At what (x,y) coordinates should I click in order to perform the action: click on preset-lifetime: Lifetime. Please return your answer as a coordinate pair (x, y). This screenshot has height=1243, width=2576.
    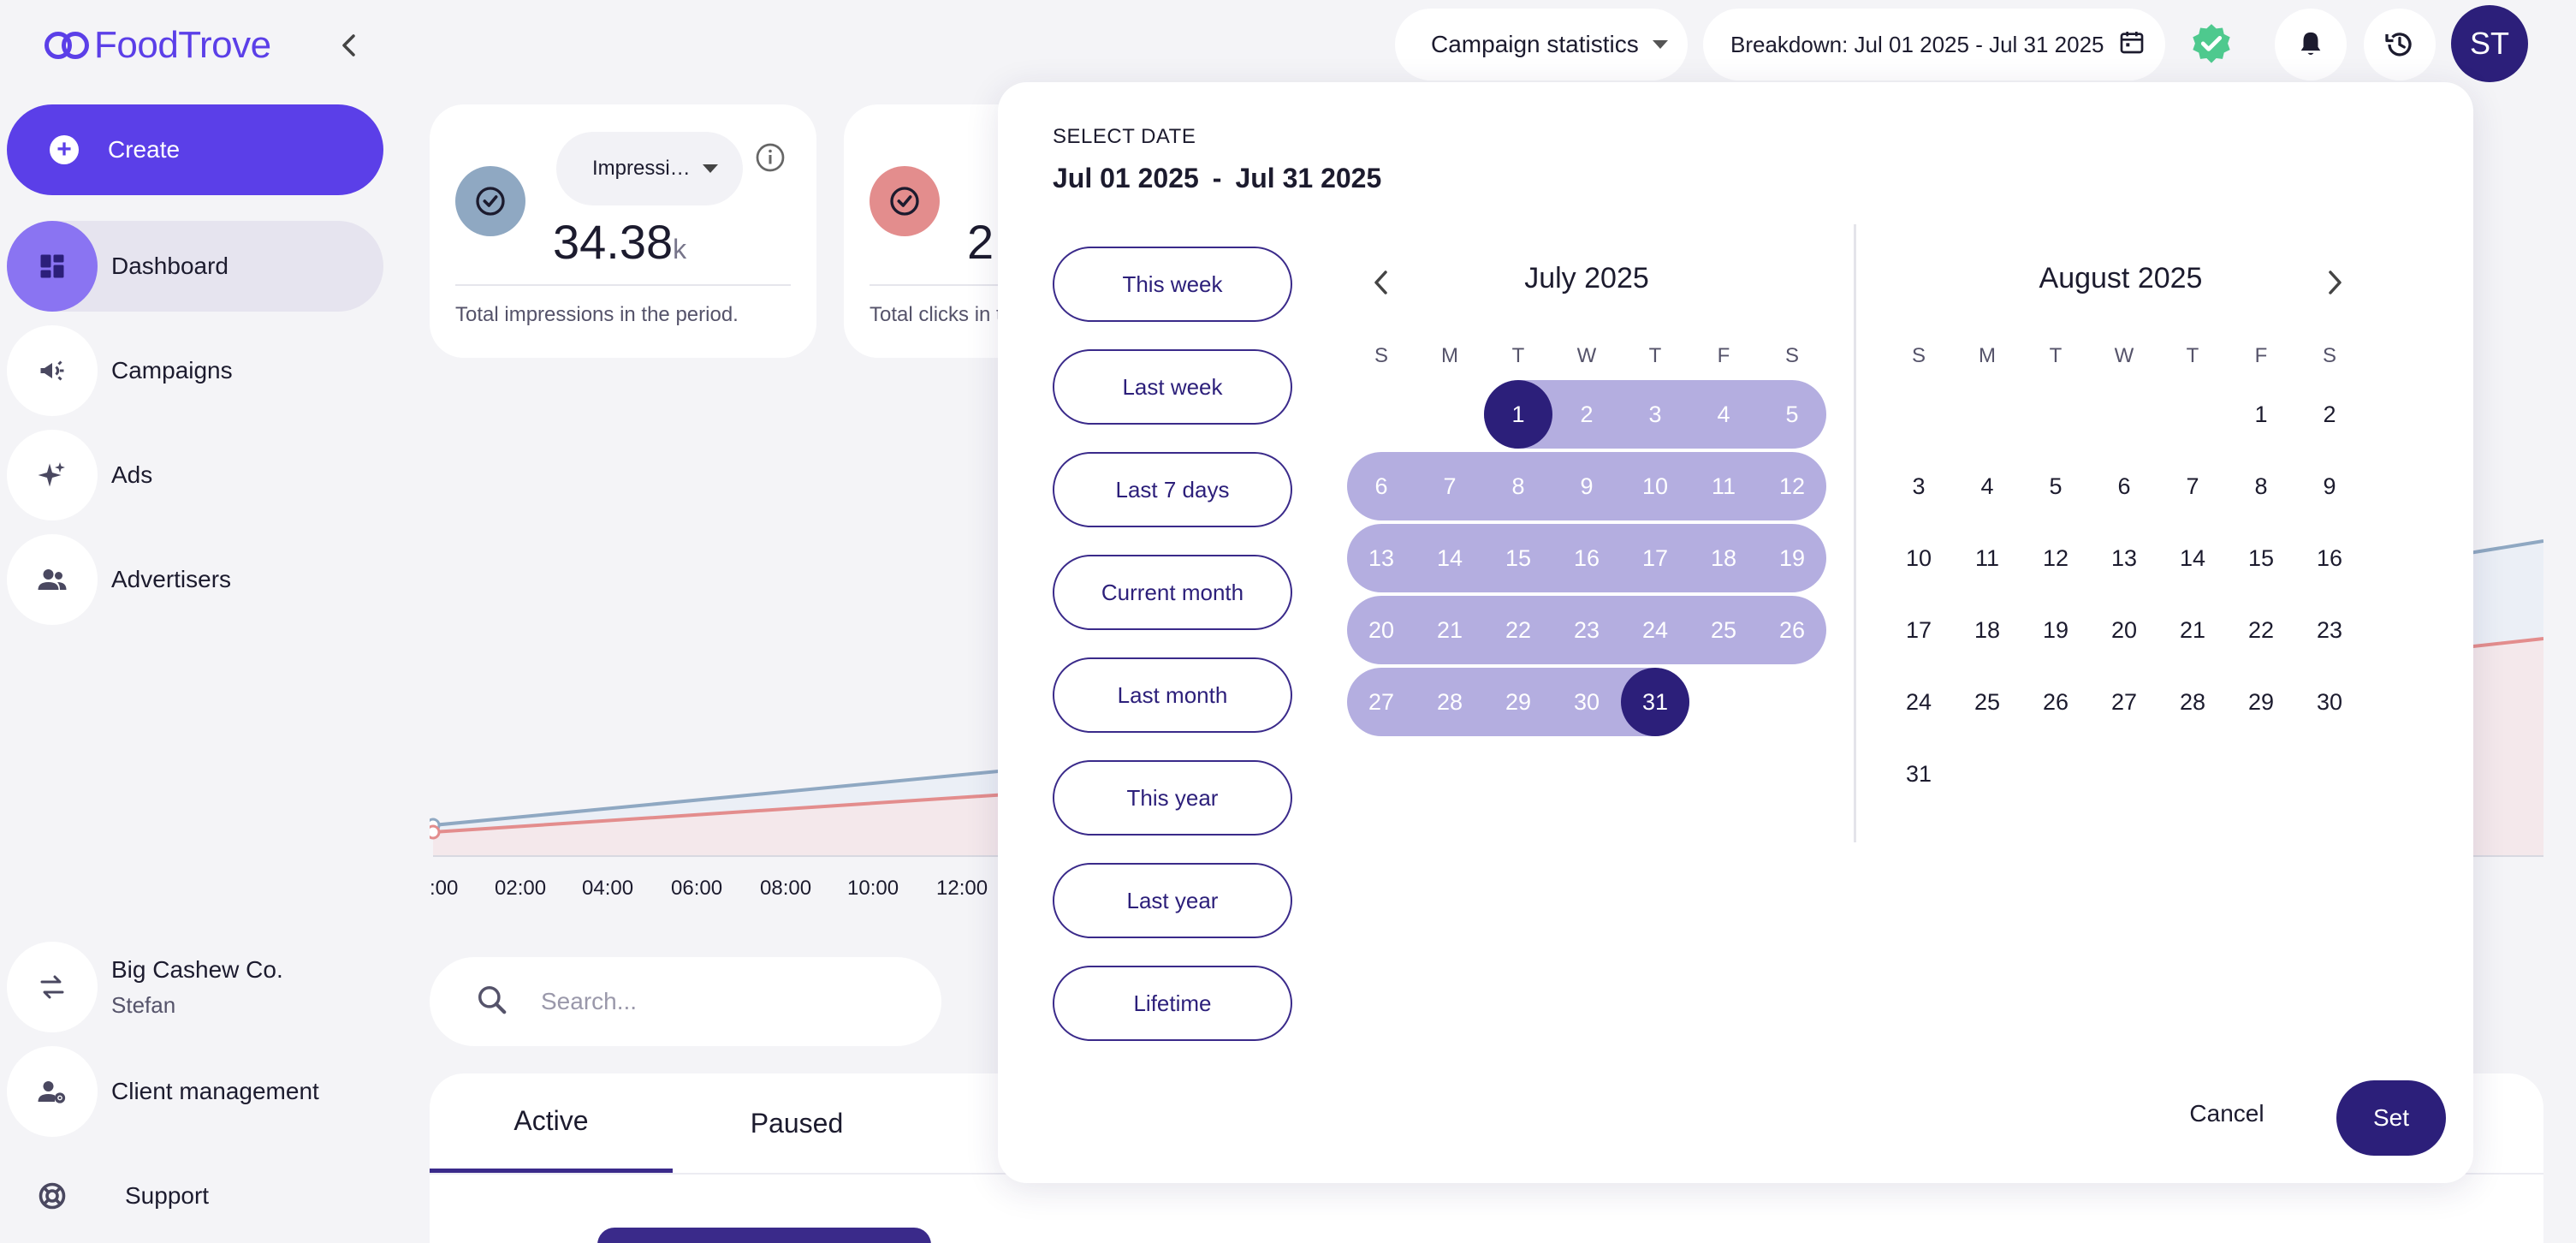
    Looking at the image, I should click on (1172, 1004).